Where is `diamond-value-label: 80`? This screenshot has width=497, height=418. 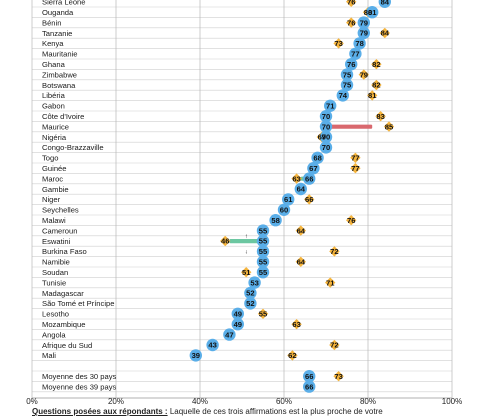
diamond-value-label: 80 is located at coordinates (368, 12).